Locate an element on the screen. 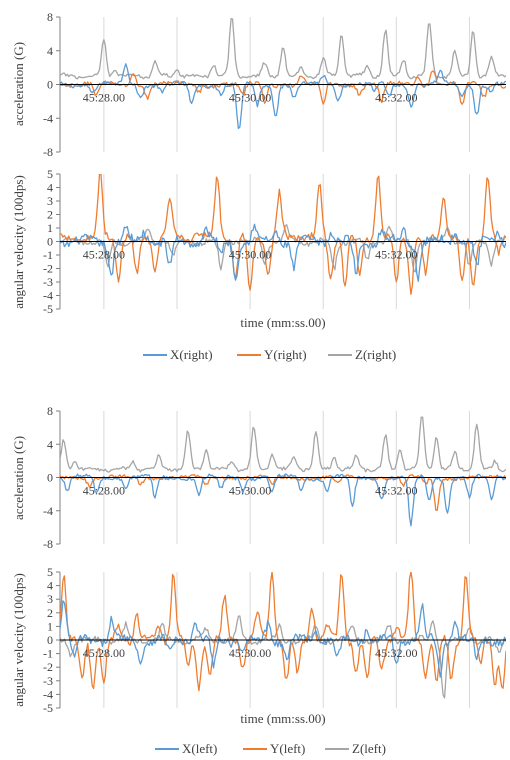  legend-left: X(left) Y(left) Z(left) is located at coordinates (270, 748).